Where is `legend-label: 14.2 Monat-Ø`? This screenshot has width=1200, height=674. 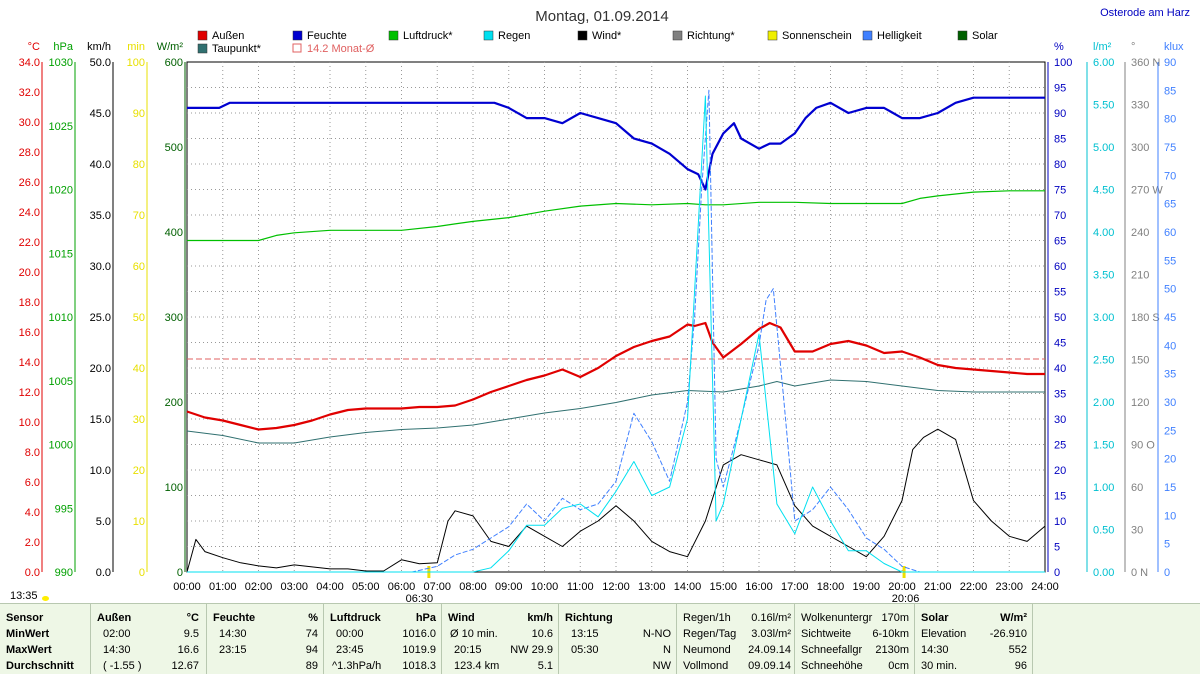
legend-label: 14.2 Monat-Ø is located at coordinates (341, 49).